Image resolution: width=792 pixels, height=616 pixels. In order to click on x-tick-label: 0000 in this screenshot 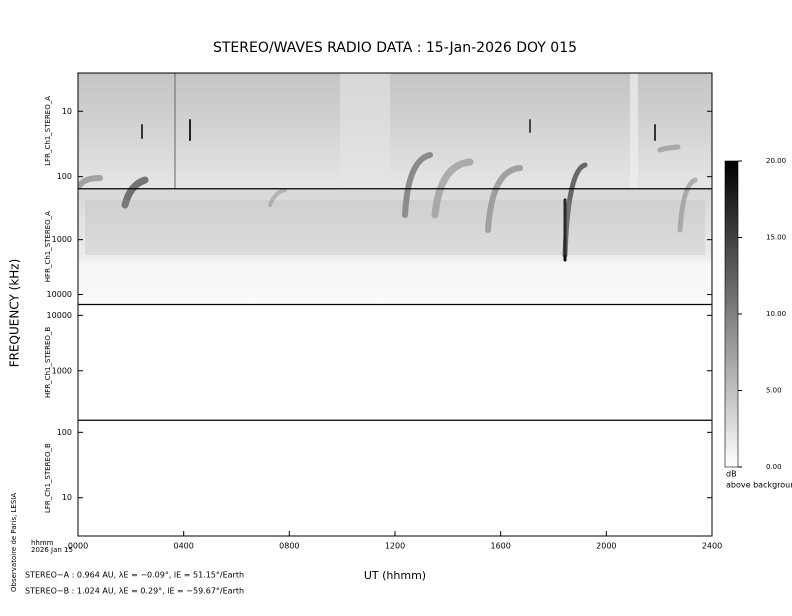, I will do `click(78, 546)`.